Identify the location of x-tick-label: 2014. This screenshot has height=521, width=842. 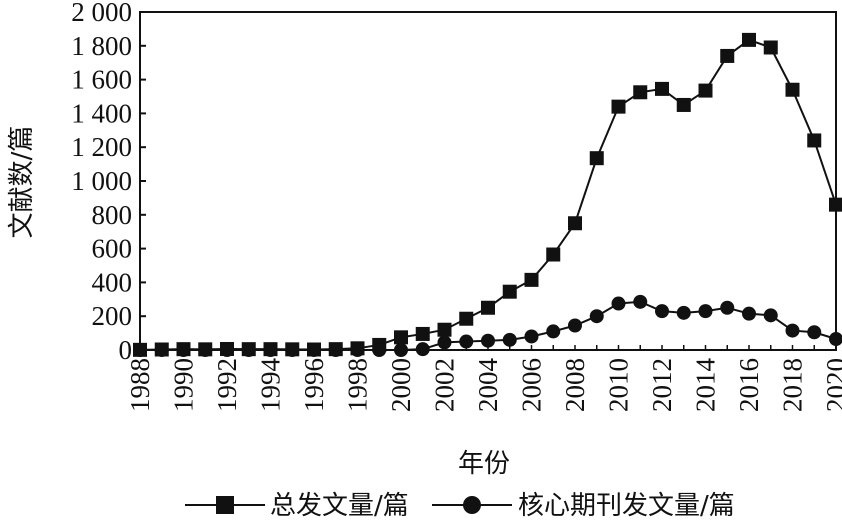
(706, 385).